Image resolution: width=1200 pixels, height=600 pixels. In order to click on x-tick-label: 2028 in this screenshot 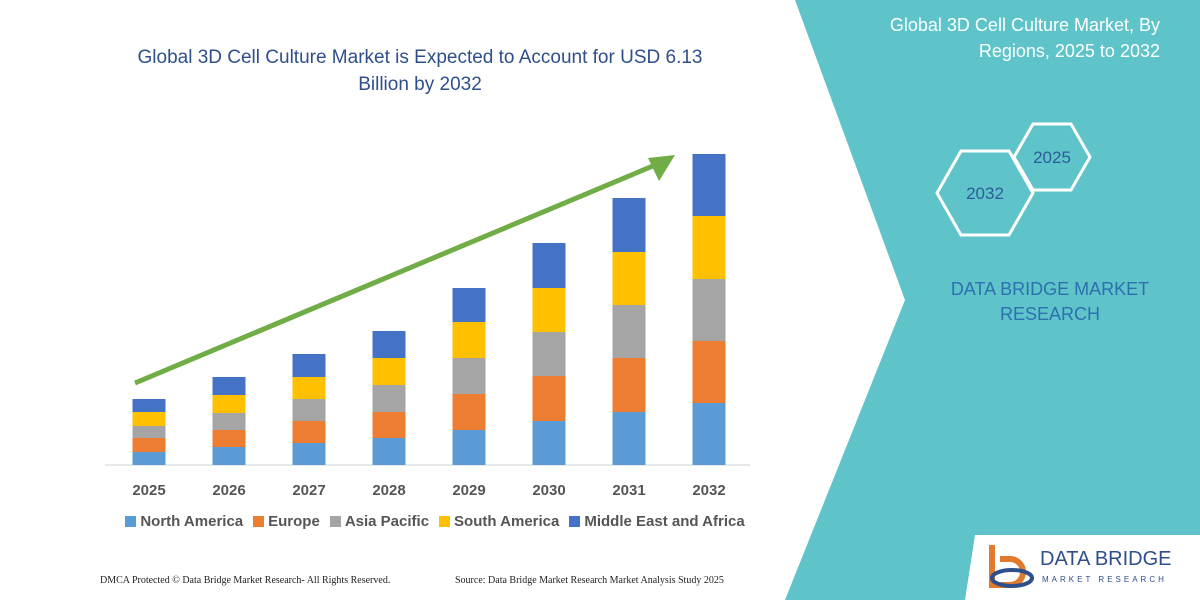, I will do `click(388, 490)`.